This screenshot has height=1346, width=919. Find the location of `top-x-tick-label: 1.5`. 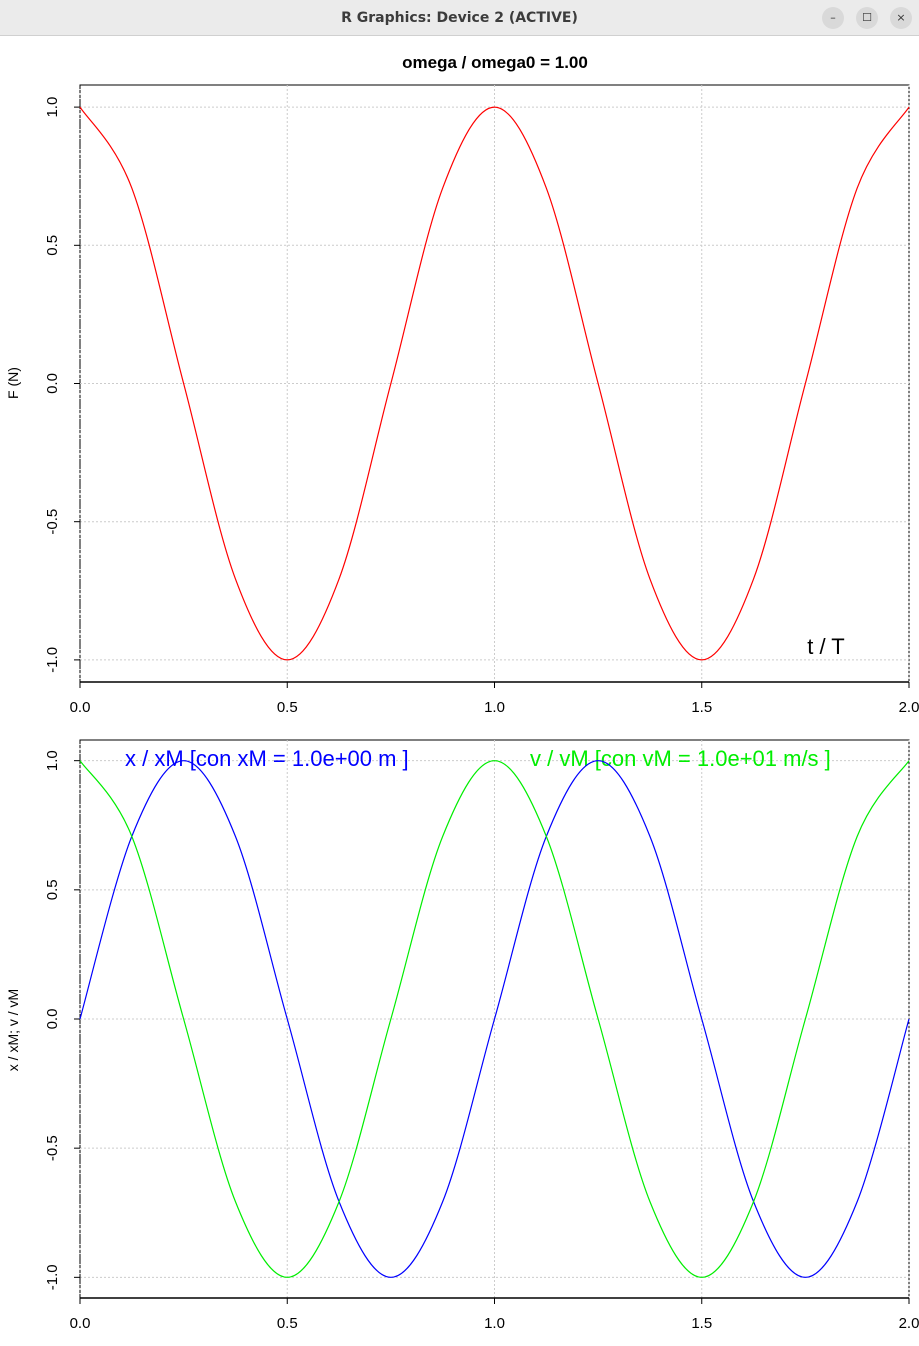

top-x-tick-label: 1.5 is located at coordinates (701, 707).